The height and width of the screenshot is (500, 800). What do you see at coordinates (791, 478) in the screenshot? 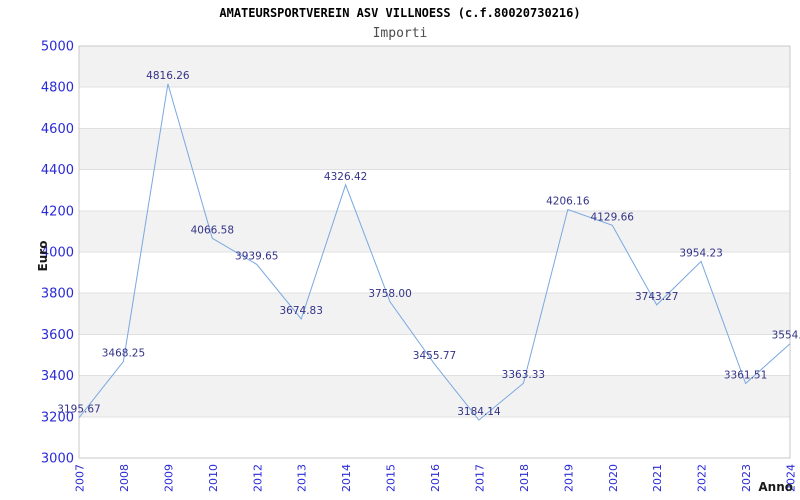
I see `x-tick-label: 2024` at bounding box center [791, 478].